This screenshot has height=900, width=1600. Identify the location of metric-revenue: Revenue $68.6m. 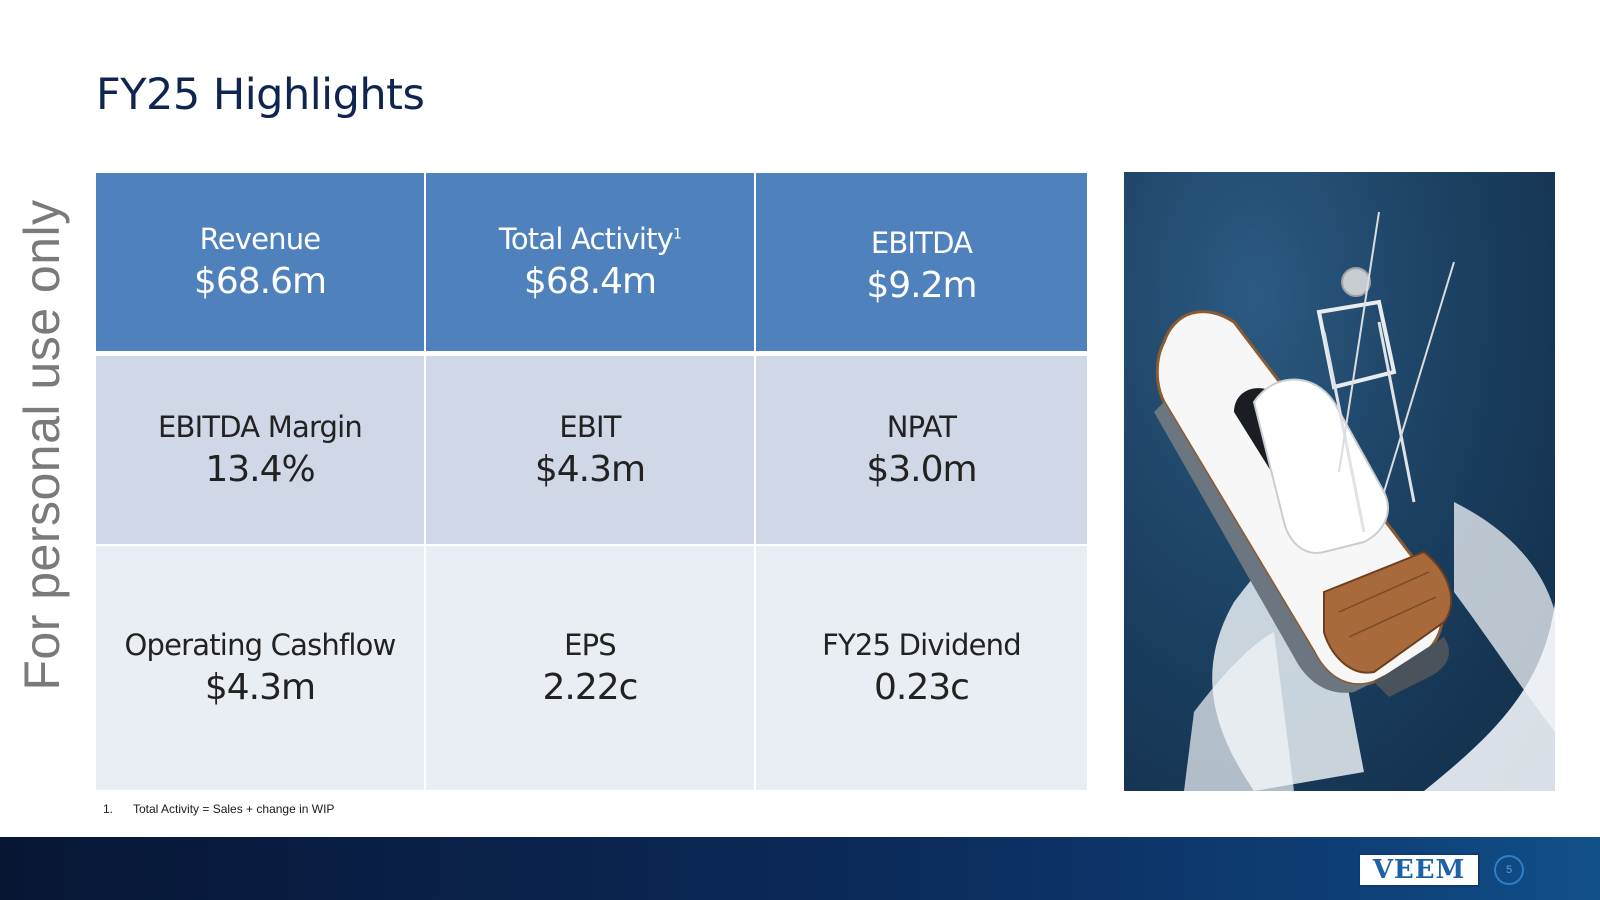
(261, 264).